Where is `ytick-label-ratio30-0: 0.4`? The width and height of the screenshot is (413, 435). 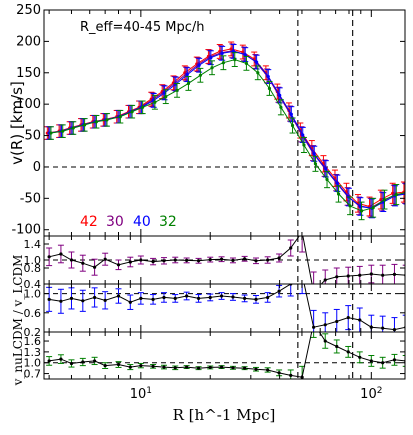
ytick-label-ratio30-0: 0.4 is located at coordinates (33, 284).